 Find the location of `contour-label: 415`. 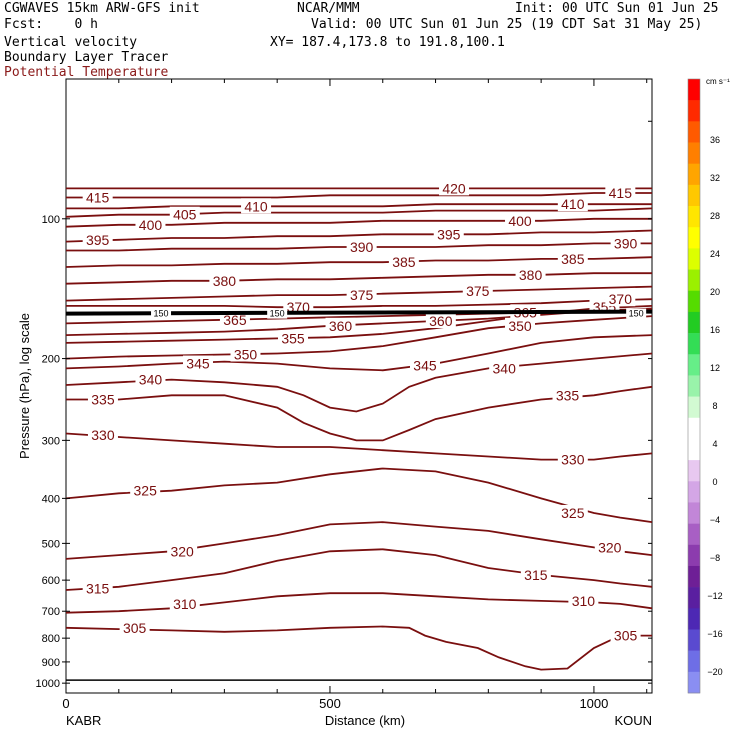

contour-label: 415 is located at coordinates (621, 193).